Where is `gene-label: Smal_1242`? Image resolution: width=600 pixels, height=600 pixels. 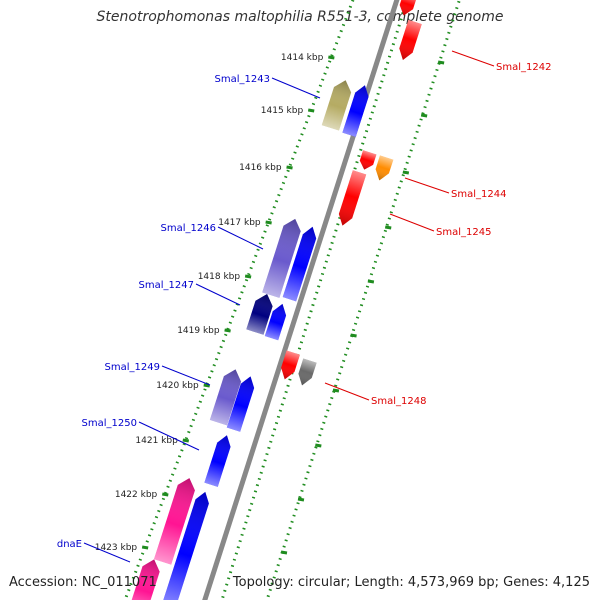
gene-label: Smal_1242 is located at coordinates (523, 67).